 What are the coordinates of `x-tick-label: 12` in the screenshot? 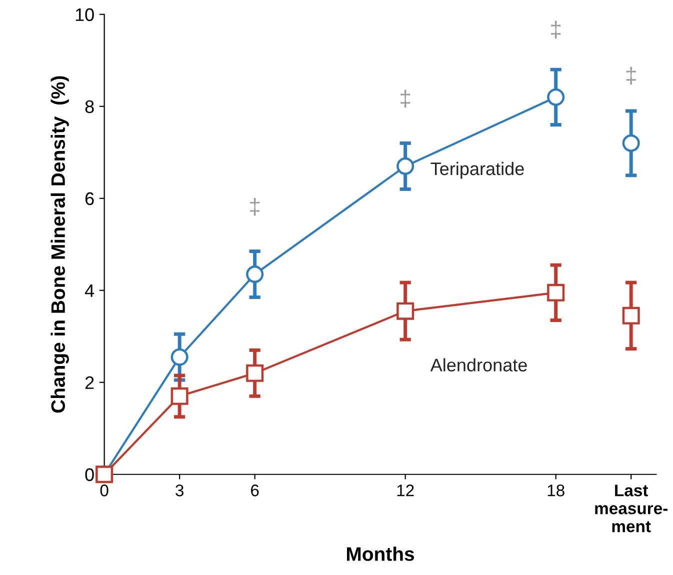 It's located at (405, 490).